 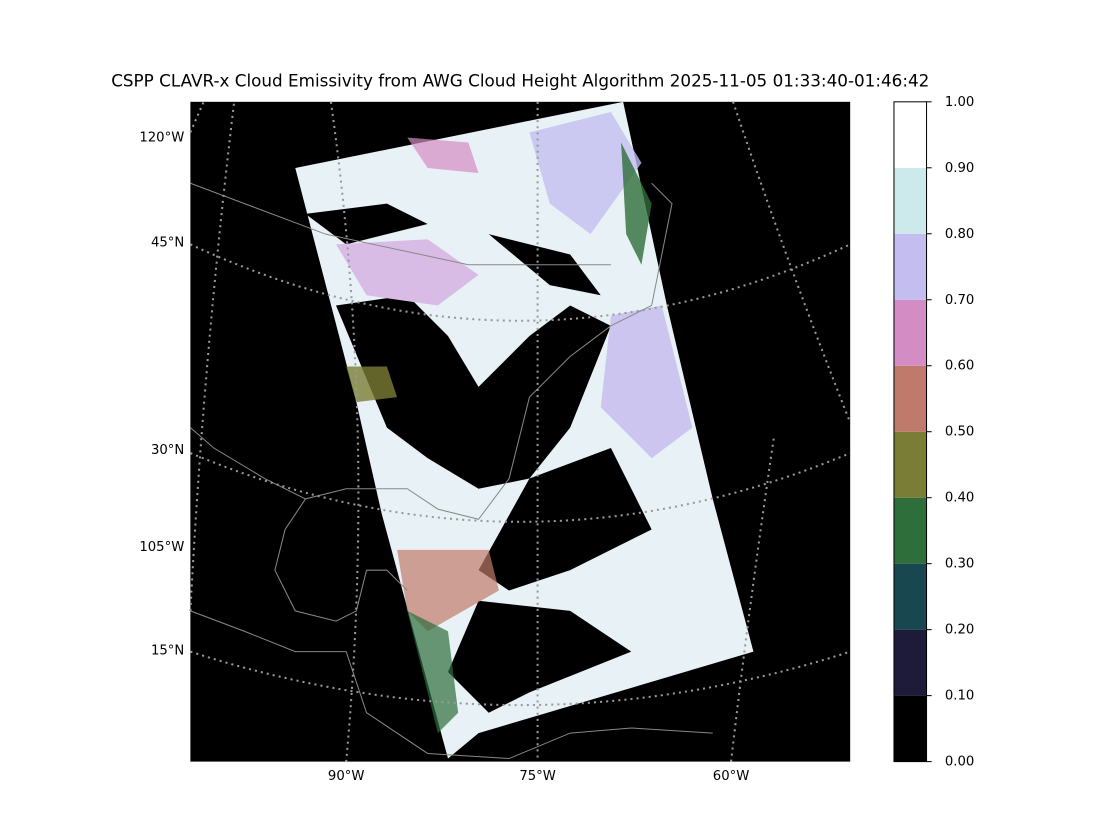 I want to click on colorbar-tick-label: 0.30, so click(x=959, y=564).